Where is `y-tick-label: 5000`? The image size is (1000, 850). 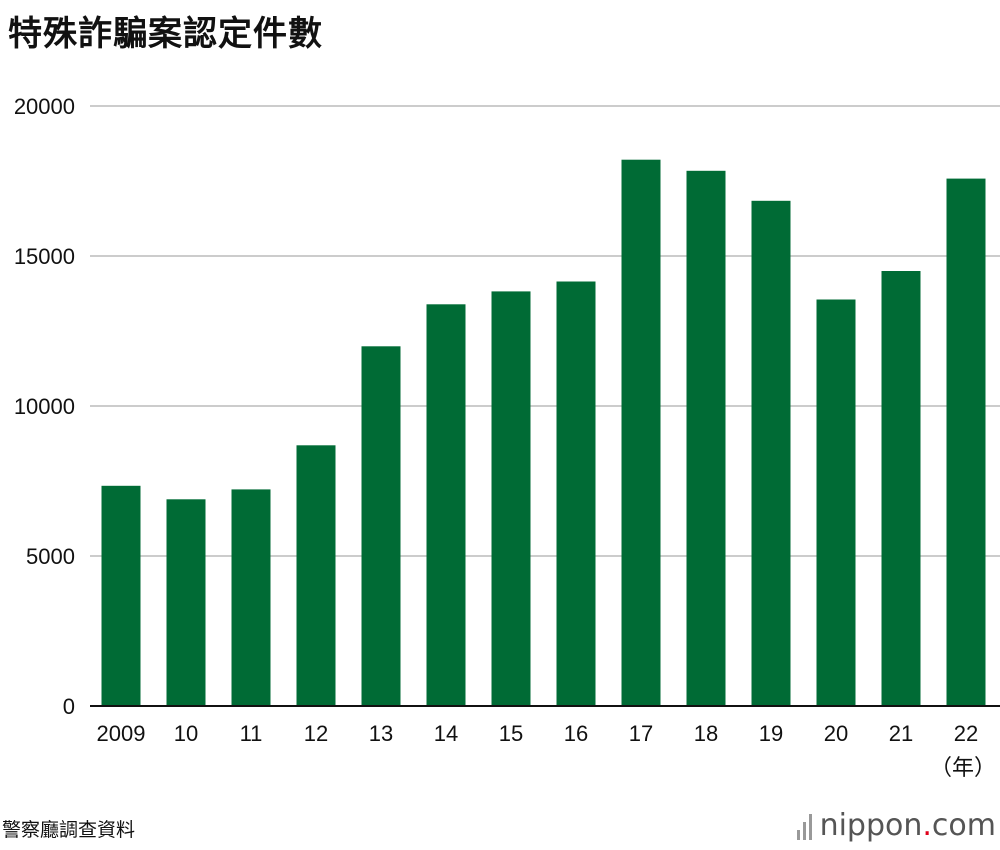 y-tick-label: 5000 is located at coordinates (50, 556).